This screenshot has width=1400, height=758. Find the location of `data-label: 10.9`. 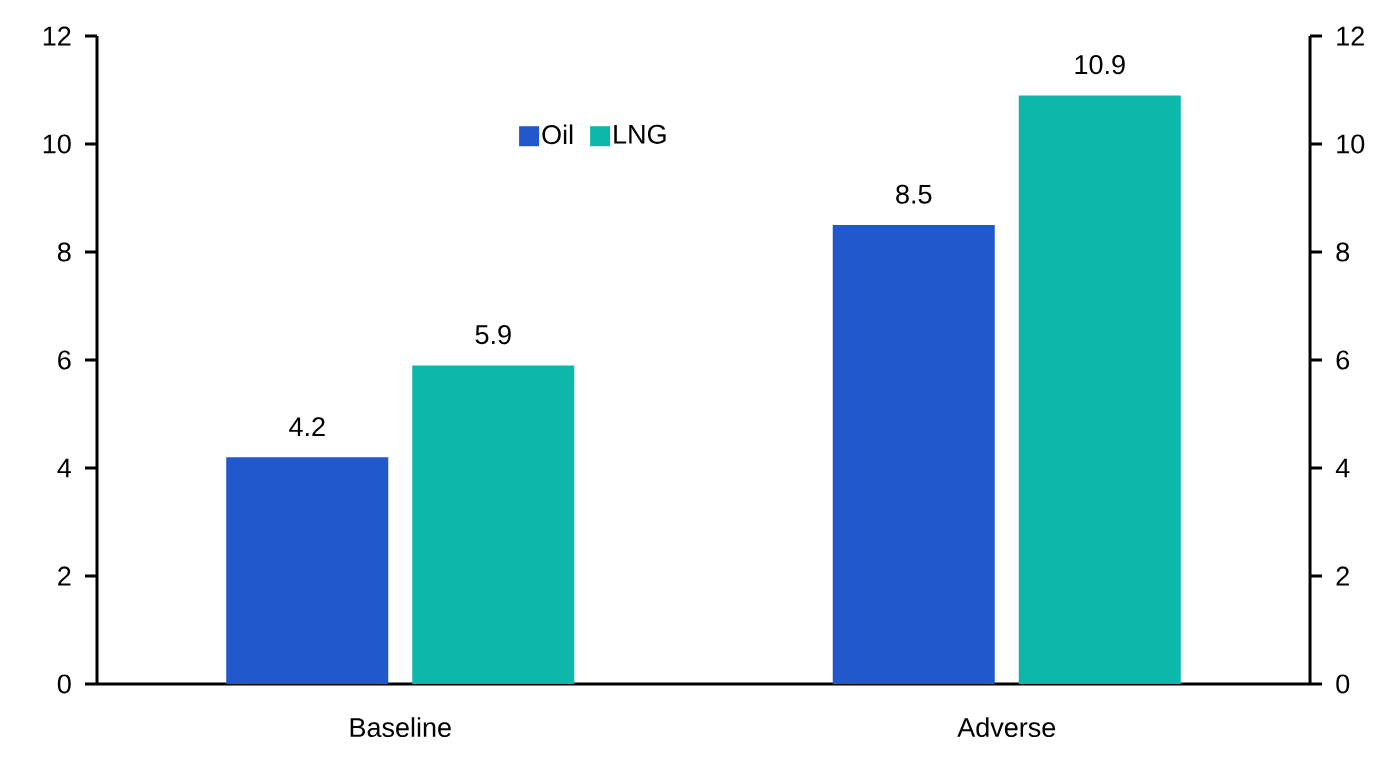

data-label: 10.9 is located at coordinates (1100, 65).